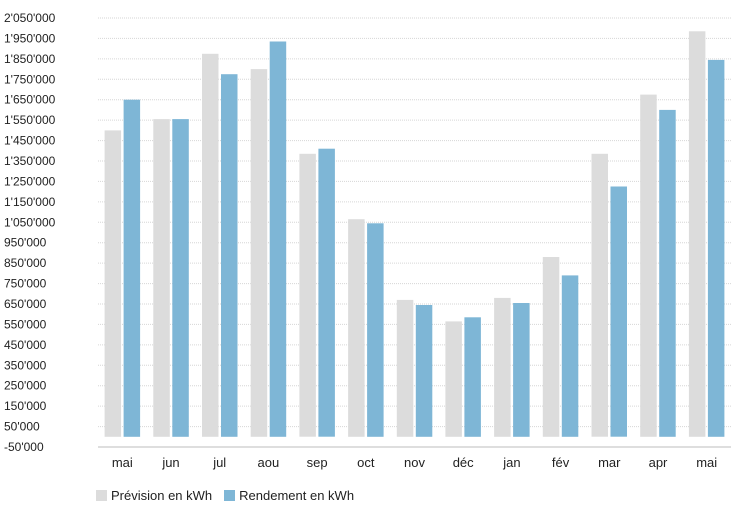 Image resolution: width=731 pixels, height=514 pixels. I want to click on x-tick-label: nov, so click(414, 462).